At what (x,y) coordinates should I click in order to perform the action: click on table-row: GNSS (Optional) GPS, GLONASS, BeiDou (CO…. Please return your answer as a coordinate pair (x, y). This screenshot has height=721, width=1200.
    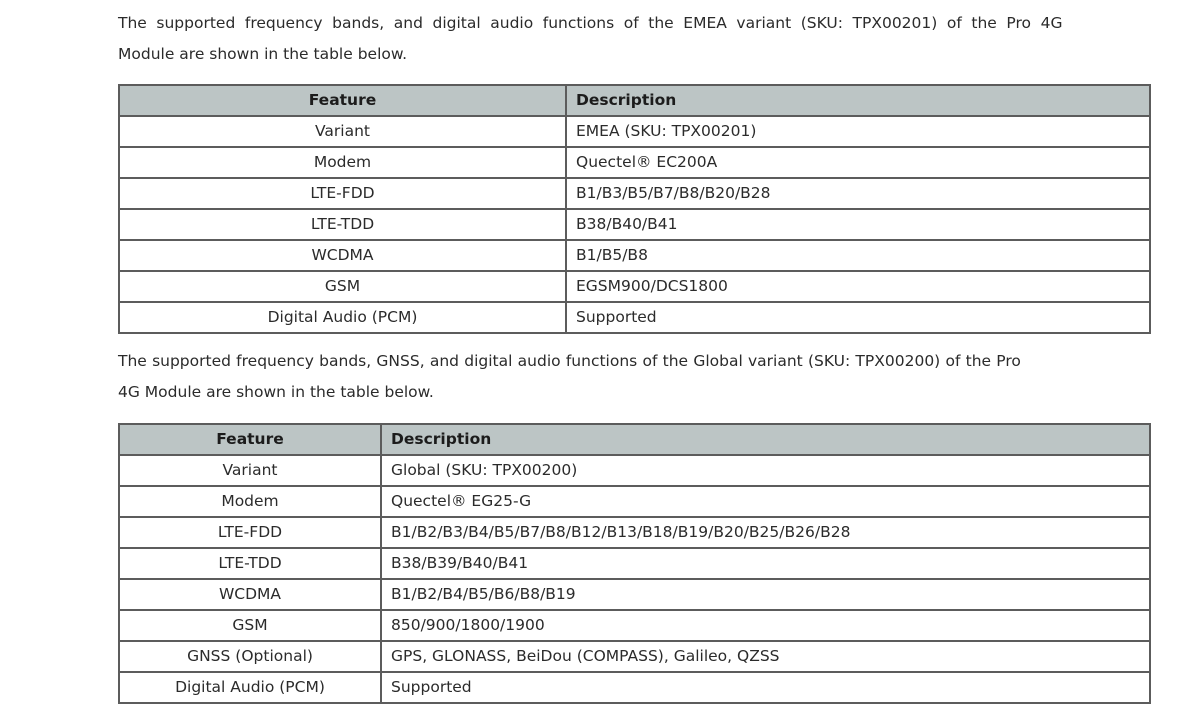
    Looking at the image, I should click on (635, 657).